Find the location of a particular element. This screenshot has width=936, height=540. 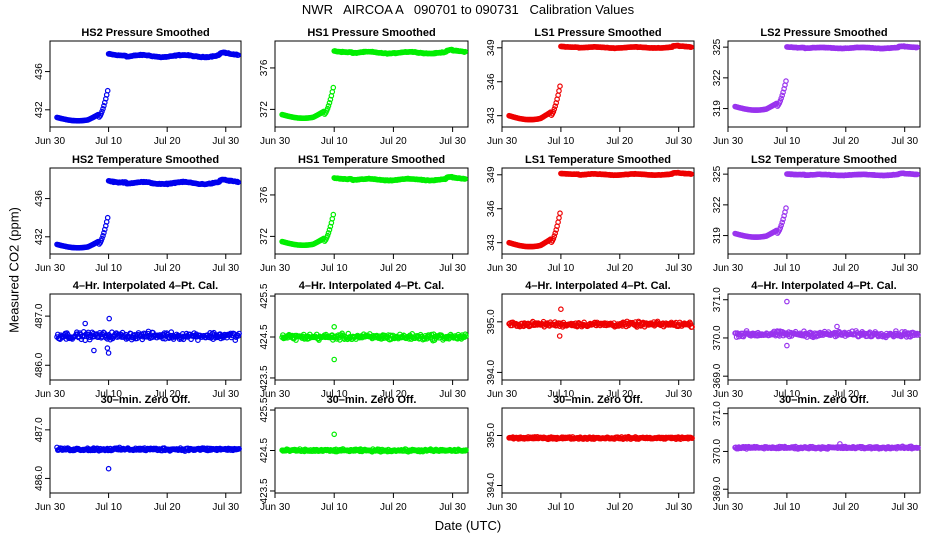

data-point-r3-ls2 is located at coordinates (918, 447).